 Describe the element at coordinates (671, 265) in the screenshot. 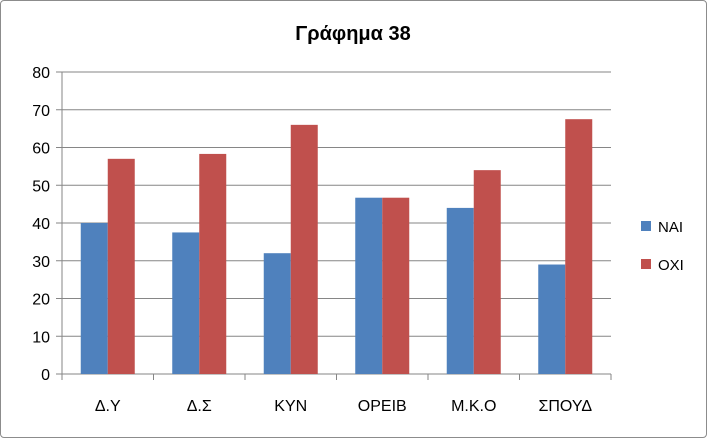

I see `legend-label-oxi: ΟΧΙ` at that location.